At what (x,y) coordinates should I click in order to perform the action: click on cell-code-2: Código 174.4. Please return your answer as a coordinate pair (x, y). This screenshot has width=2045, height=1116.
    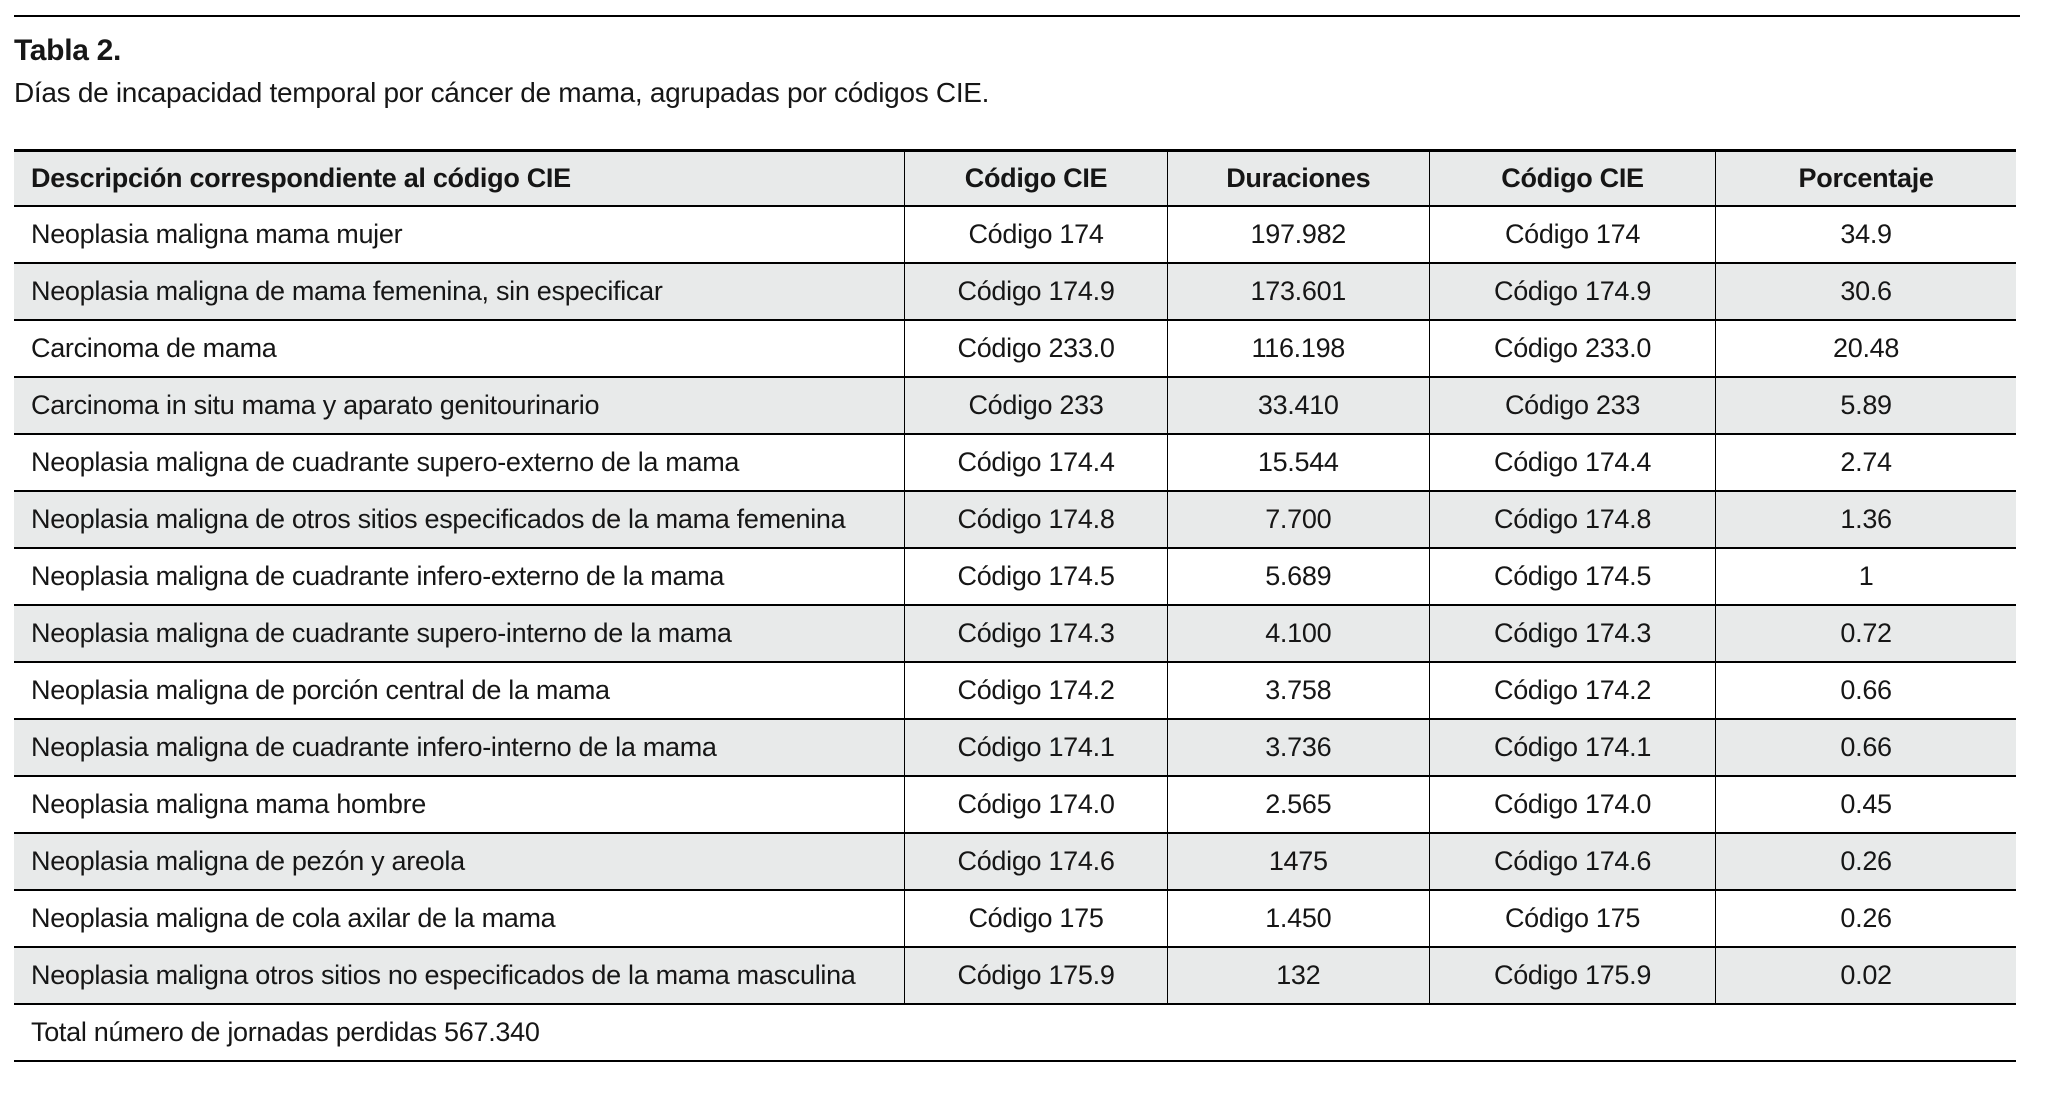
    Looking at the image, I should click on (1572, 463).